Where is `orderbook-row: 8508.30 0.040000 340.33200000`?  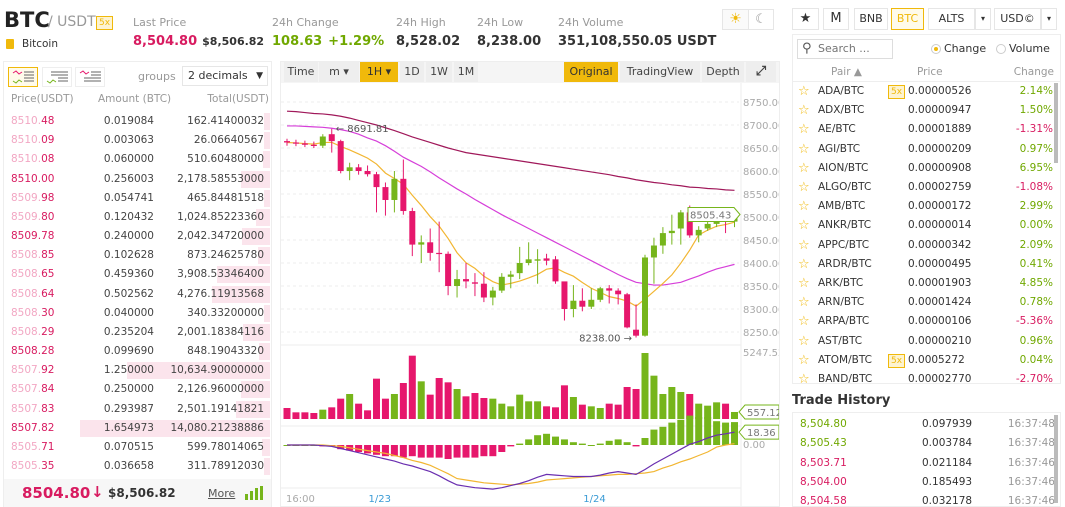 orderbook-row: 8508.30 0.040000 340.33200000 is located at coordinates (137, 313).